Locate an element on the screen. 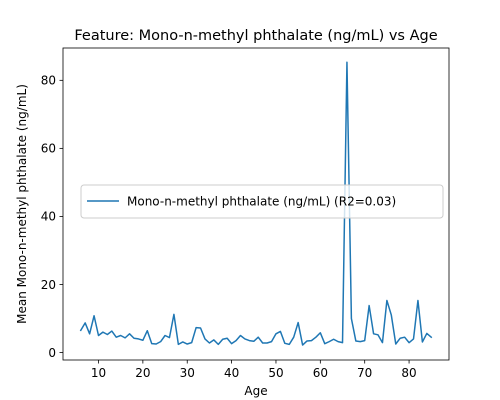 This screenshot has width=500, height=400. y-tick-label: 40 is located at coordinates (48, 217).